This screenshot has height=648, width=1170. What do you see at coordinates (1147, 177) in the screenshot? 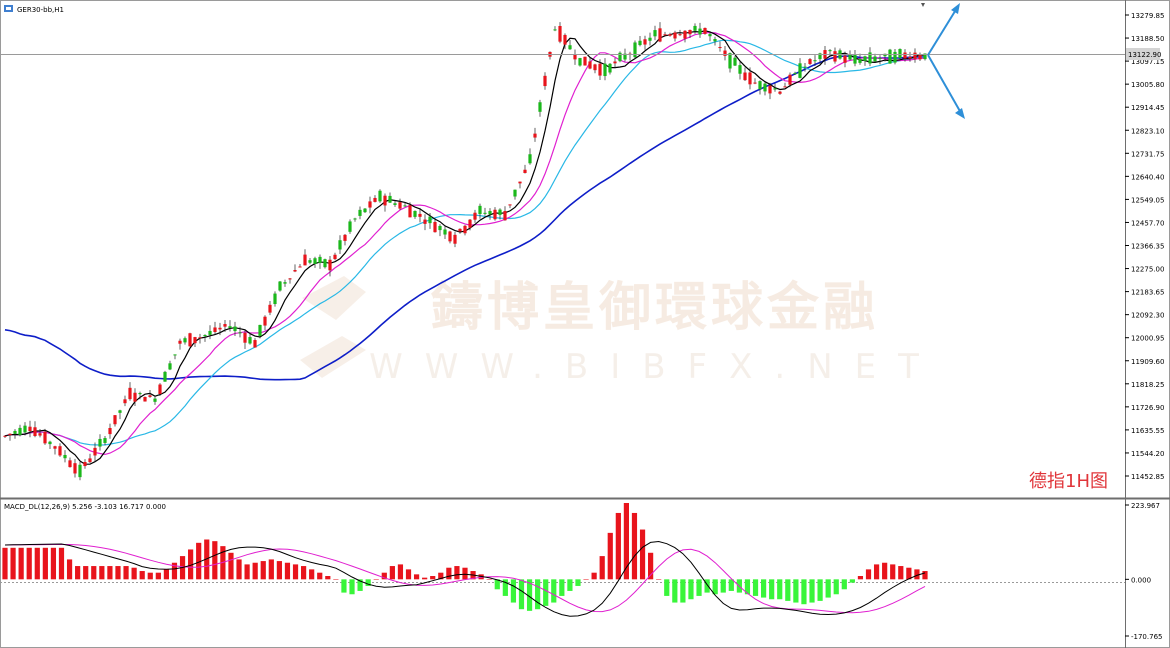
I see `price-tick-label: 12640.40` at bounding box center [1147, 177].